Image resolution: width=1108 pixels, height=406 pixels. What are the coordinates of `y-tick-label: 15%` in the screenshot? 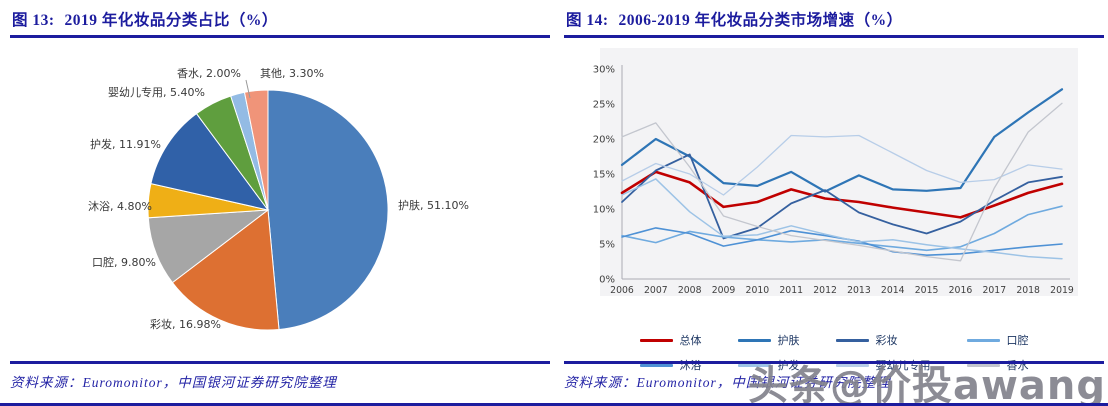 It's located at (604, 175).